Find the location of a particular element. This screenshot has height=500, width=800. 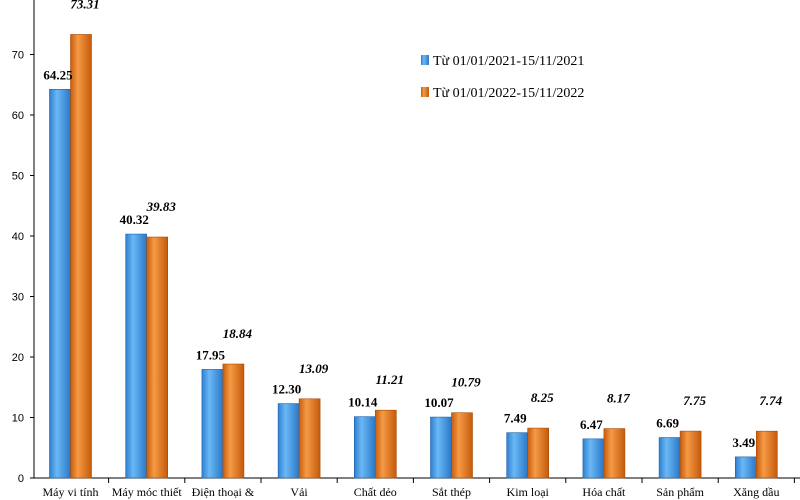

legend-label-series-2: Từ 01/01/2022-15/11/2022 is located at coordinates (508, 93).